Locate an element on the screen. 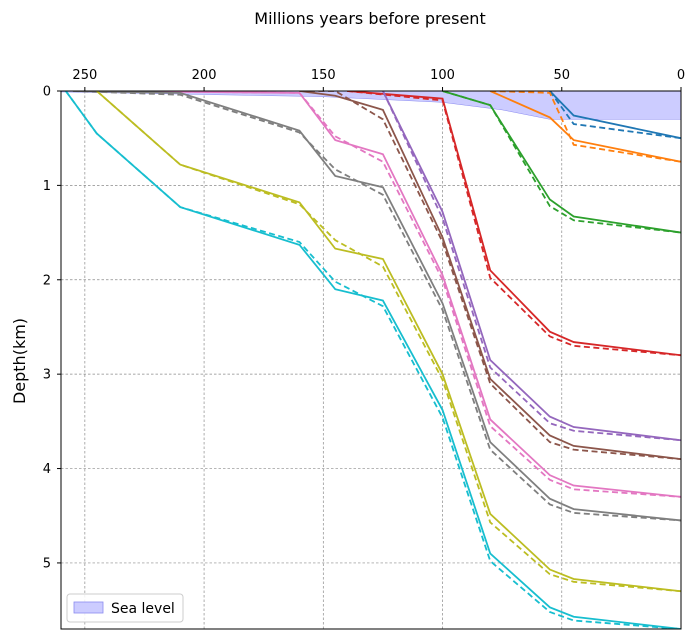  series-1-solid-line is located at coordinates (615, 115).